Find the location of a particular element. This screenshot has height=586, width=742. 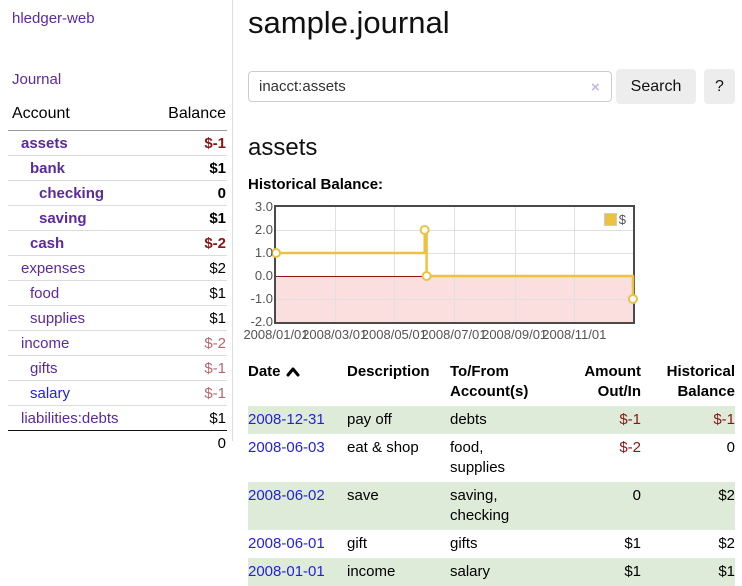

register-column-to-from-account-s-: To/From Account(s) is located at coordinates (489, 381).